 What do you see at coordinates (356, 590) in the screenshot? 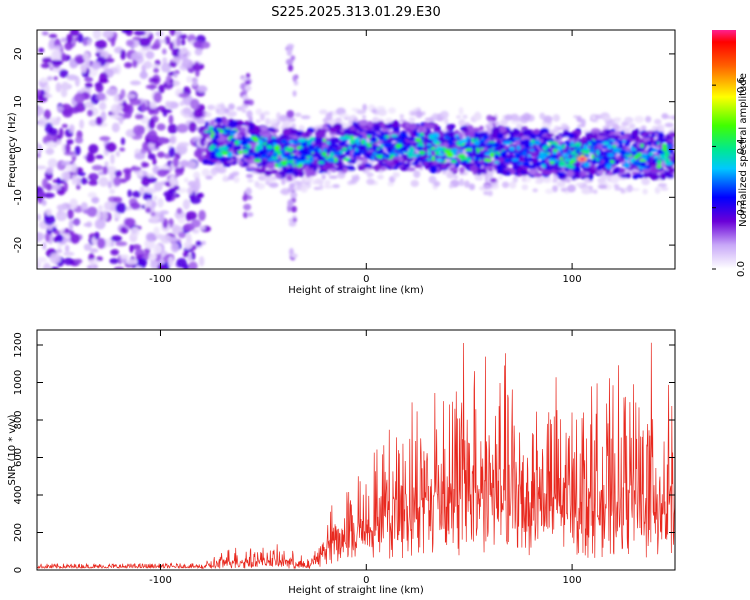
I see `snr-x-axis-label: Height of straight line (km)` at bounding box center [356, 590].